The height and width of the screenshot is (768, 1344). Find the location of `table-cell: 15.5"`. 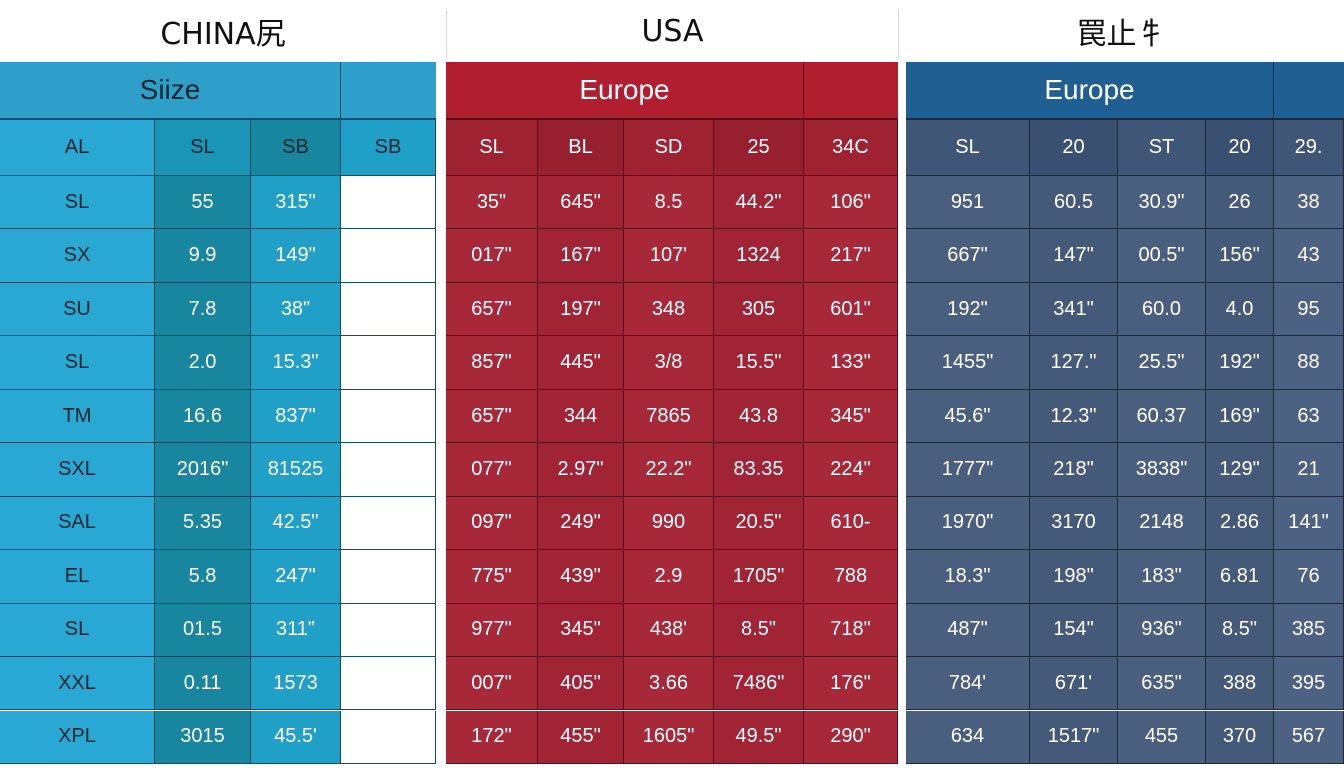

table-cell: 15.5" is located at coordinates (759, 363).